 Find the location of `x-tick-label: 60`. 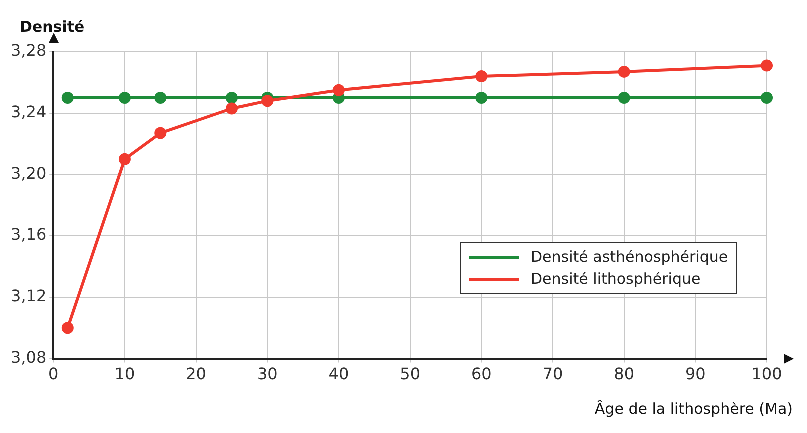

x-tick-label: 60 is located at coordinates (481, 374).